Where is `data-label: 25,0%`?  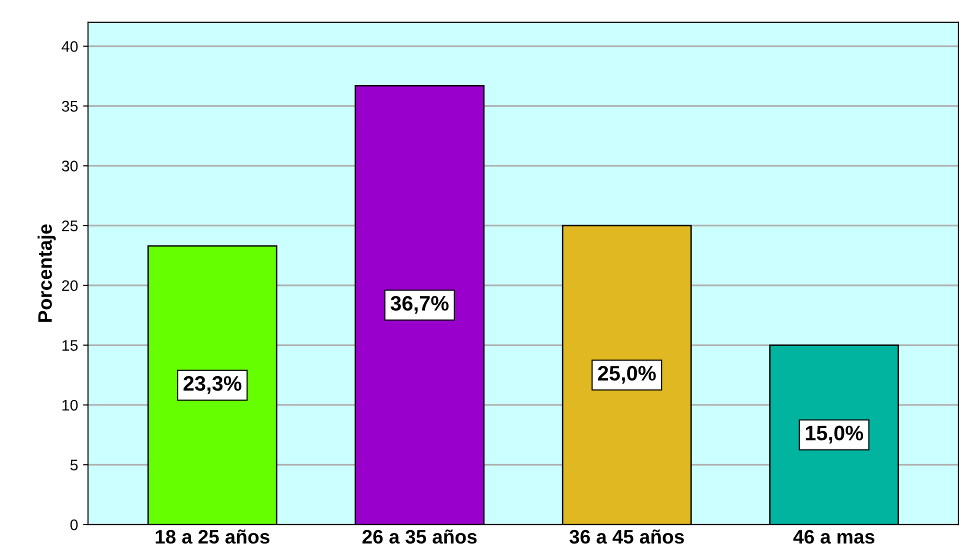
data-label: 25,0% is located at coordinates (627, 375).